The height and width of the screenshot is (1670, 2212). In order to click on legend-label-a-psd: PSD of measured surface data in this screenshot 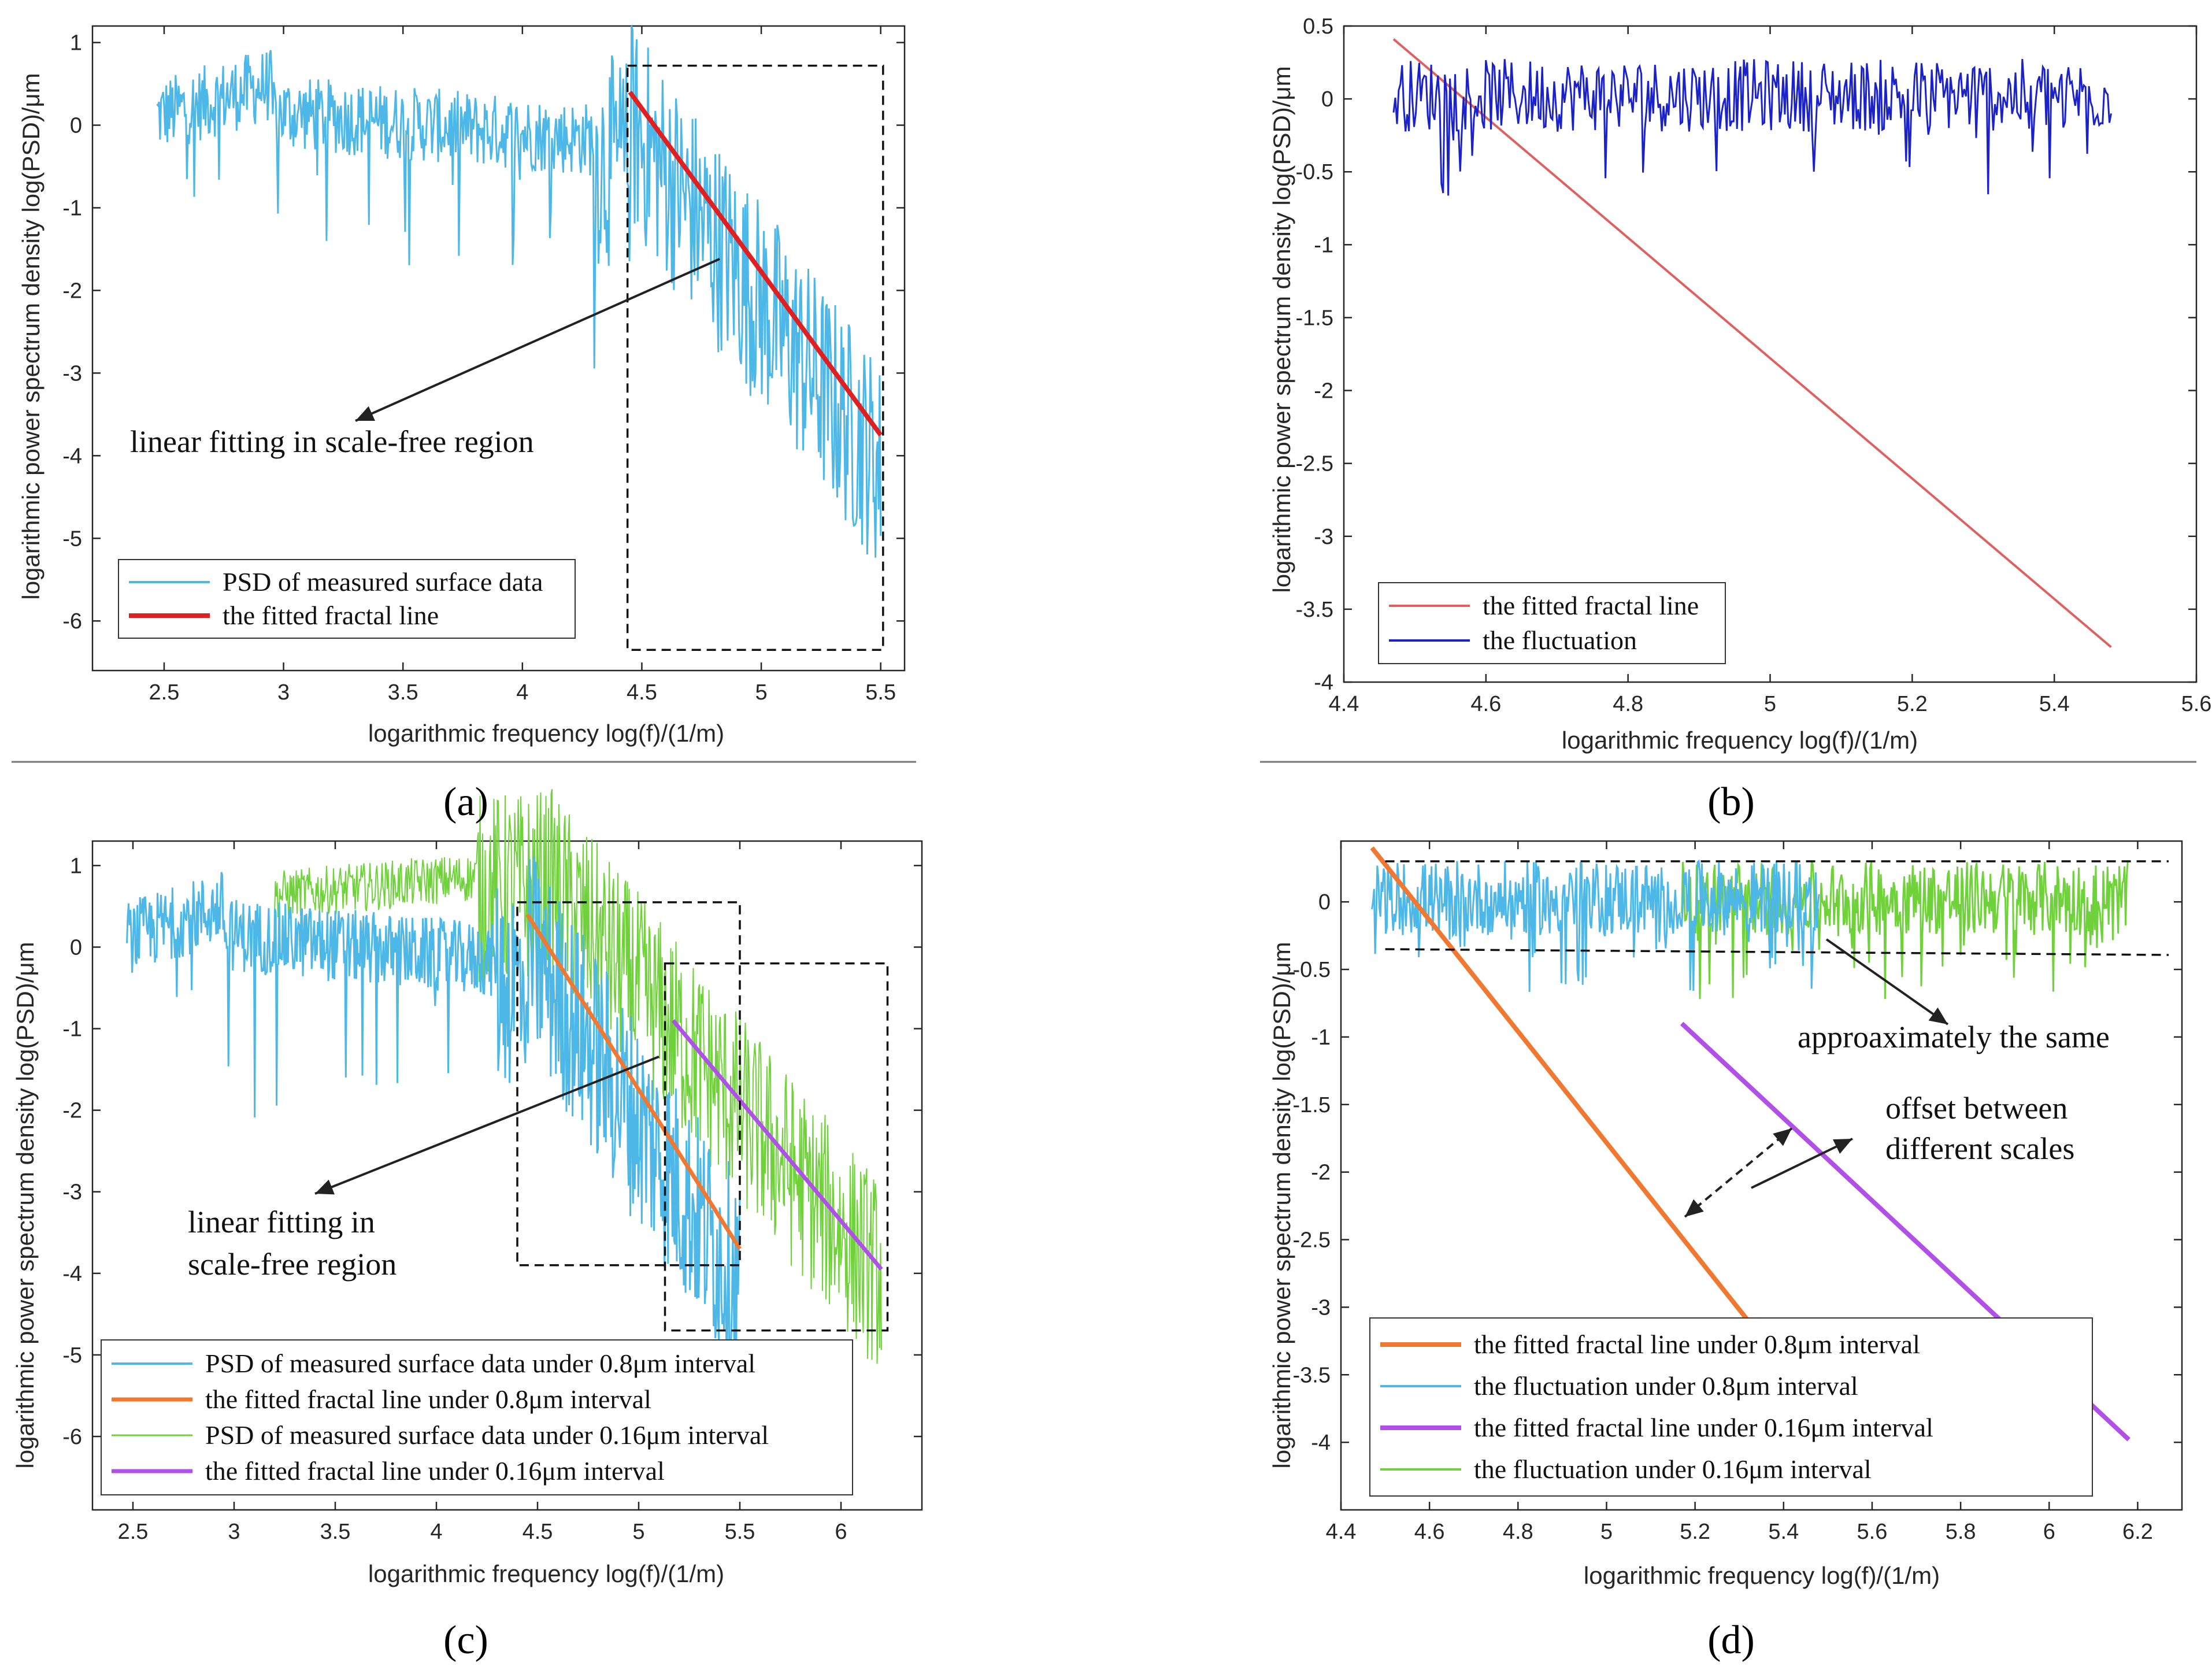, I will do `click(383, 582)`.